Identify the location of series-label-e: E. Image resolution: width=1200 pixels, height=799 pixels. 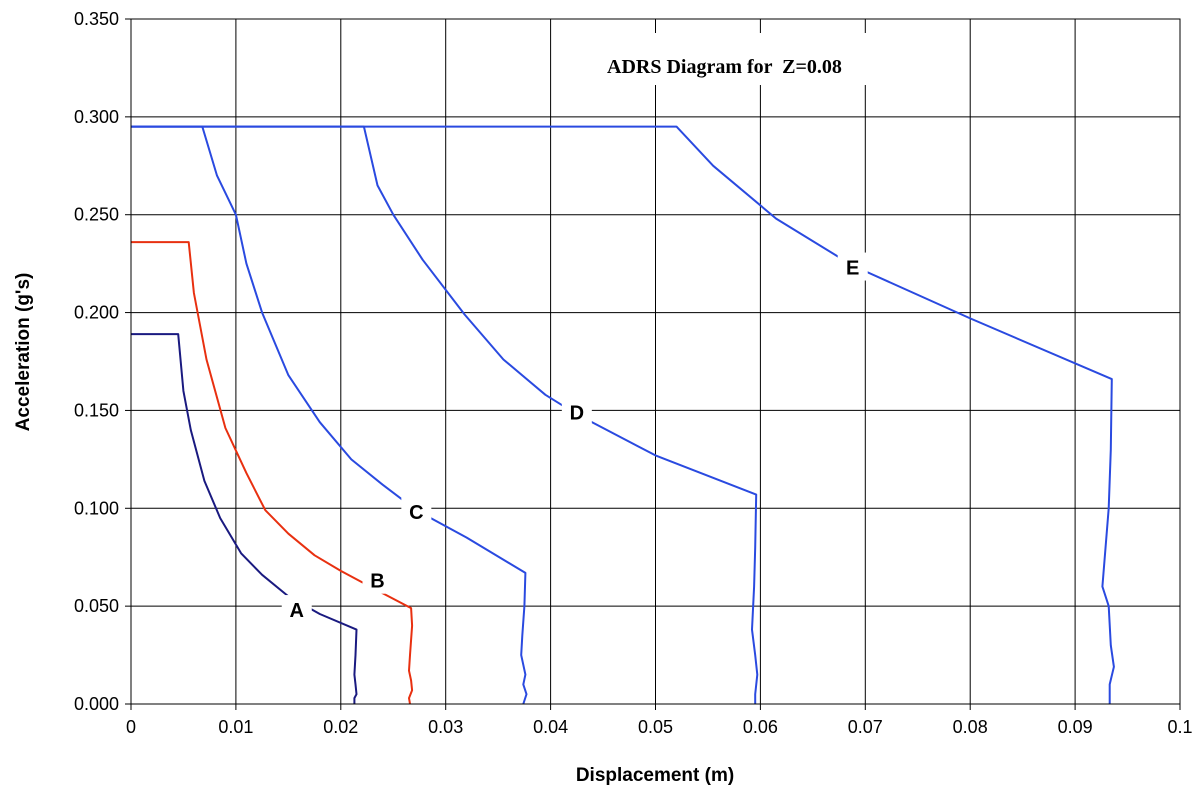
(852, 269).